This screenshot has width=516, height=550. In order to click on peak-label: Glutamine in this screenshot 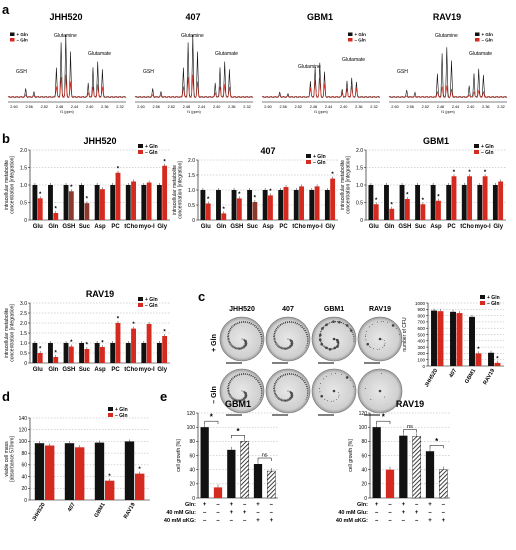, I will do `click(309, 67)`.